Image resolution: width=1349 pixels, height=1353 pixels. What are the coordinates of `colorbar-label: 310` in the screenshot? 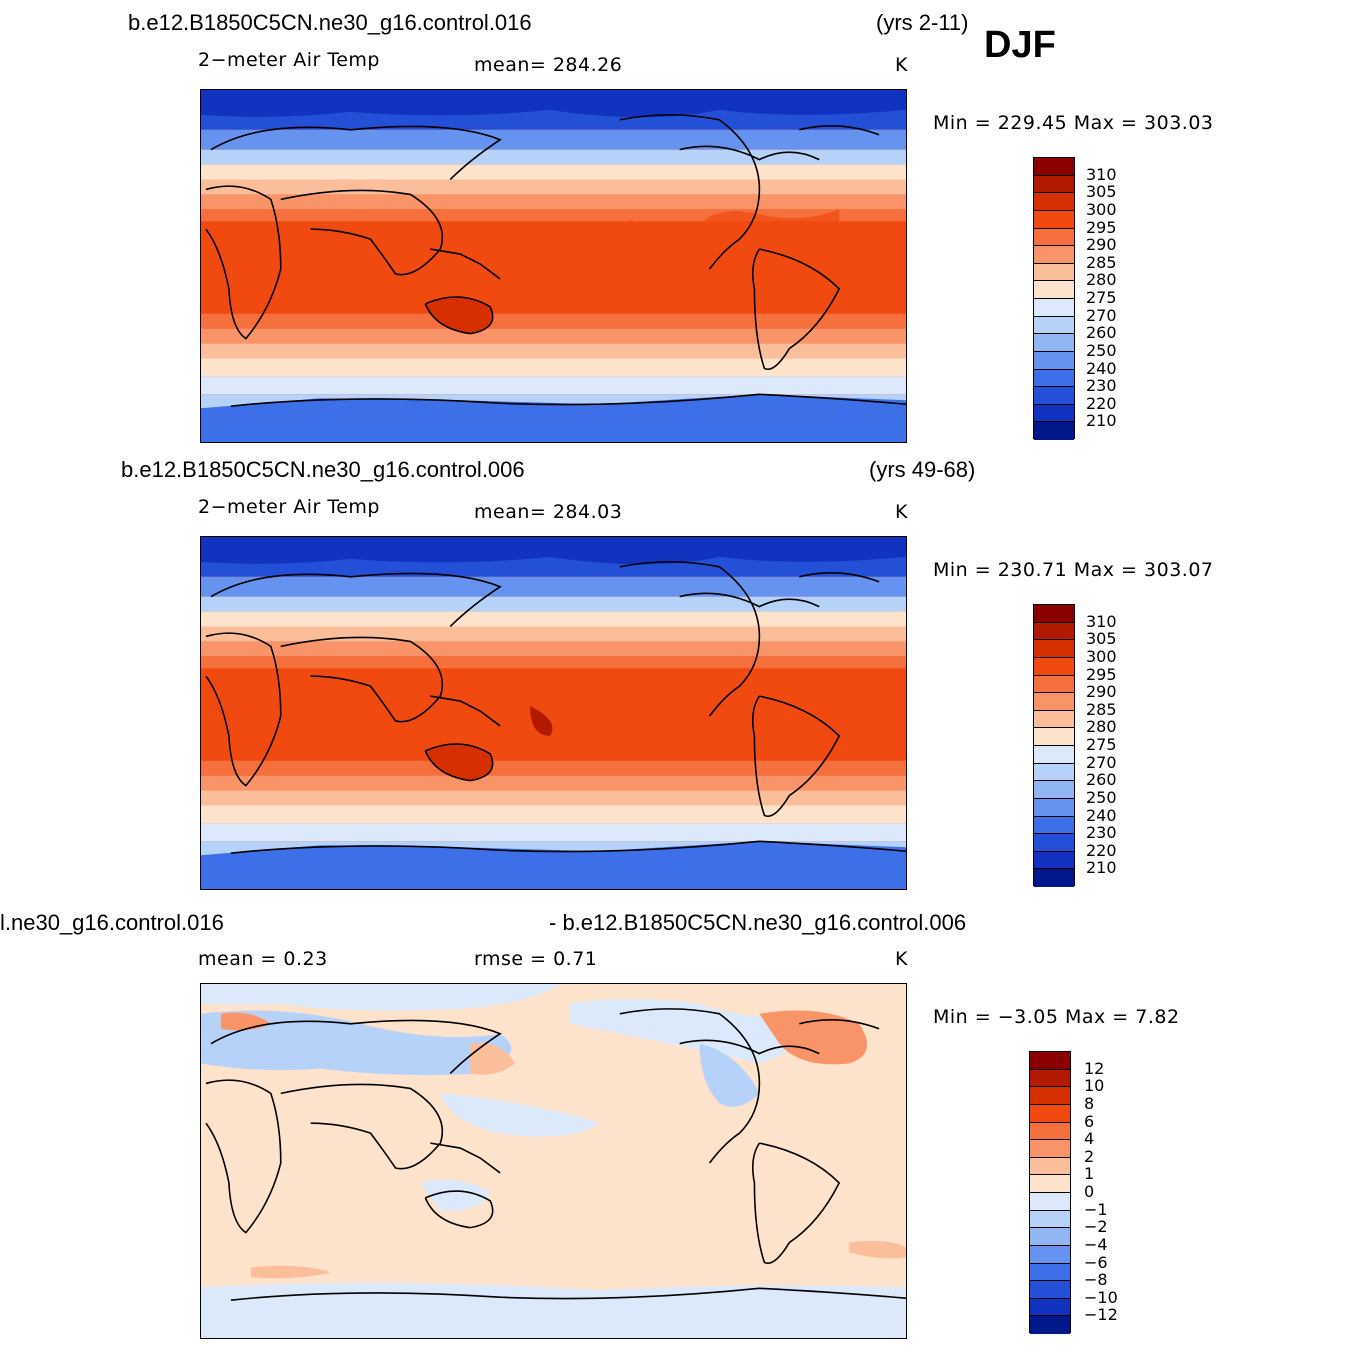 It's located at (1101, 621).